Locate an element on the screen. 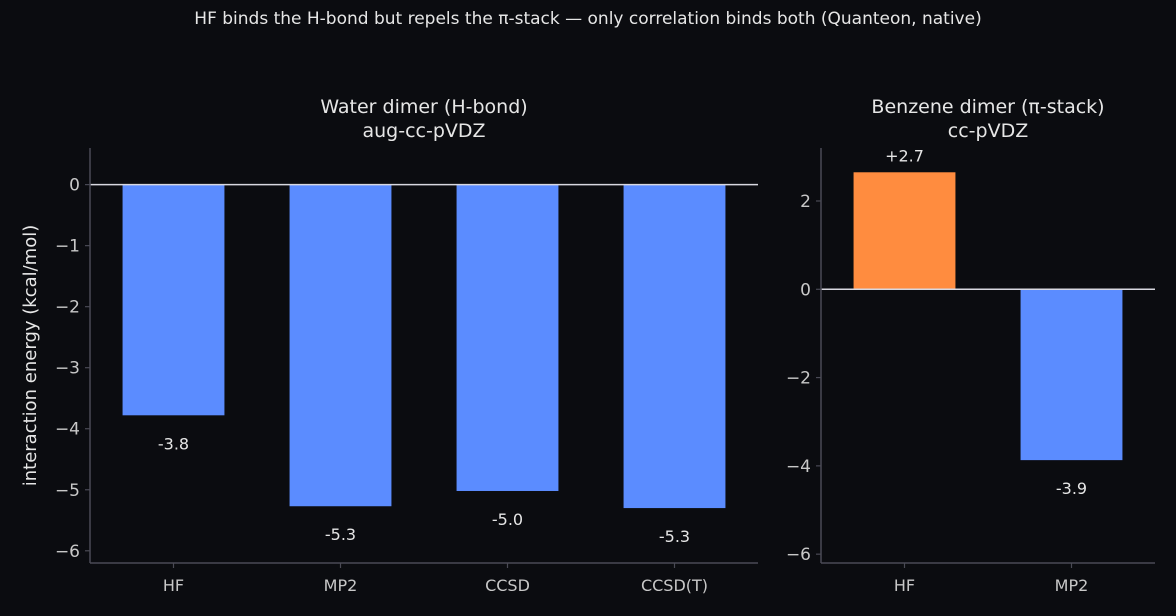 The image size is (1176, 616). x-tick-label: CCSD is located at coordinates (507, 585).